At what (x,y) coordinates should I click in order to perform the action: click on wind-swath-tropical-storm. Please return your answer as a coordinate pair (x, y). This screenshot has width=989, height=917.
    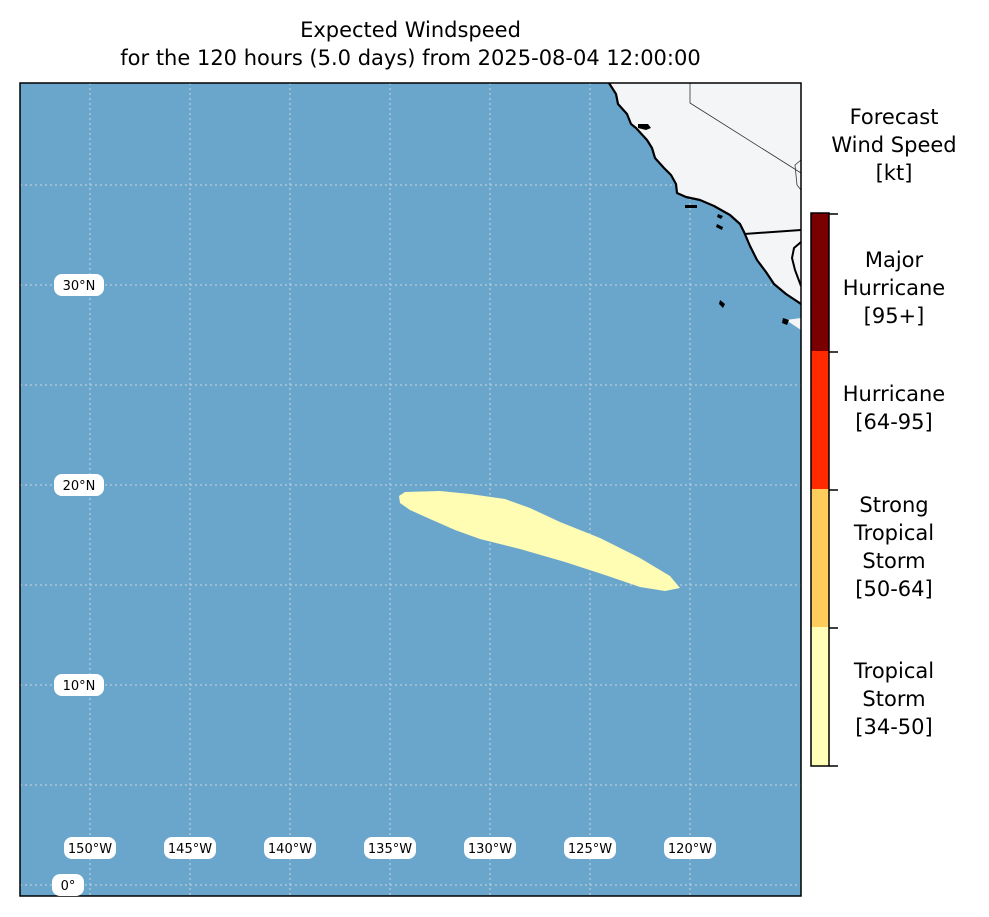
    Looking at the image, I should click on (539, 541).